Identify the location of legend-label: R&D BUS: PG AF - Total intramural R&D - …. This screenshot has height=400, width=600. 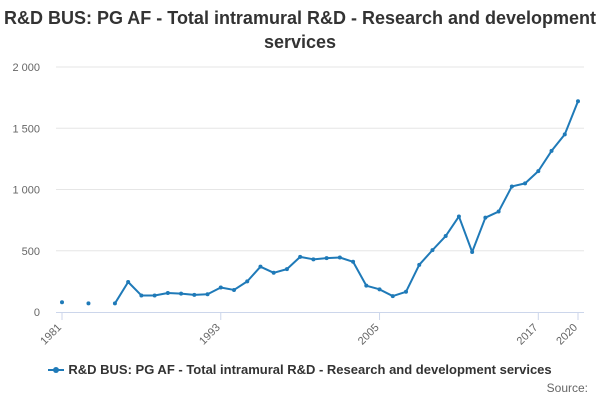
(310, 369).